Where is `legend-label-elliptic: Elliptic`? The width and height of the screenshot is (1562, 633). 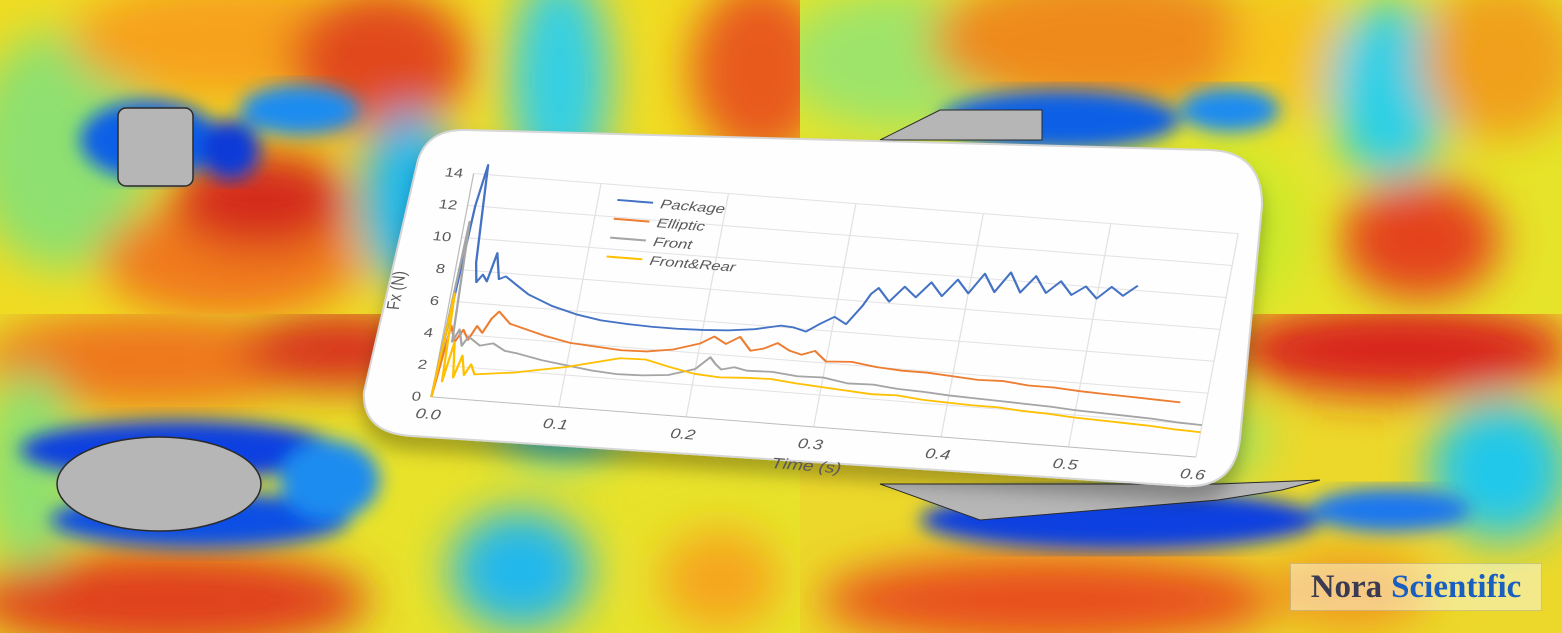 legend-label-elliptic: Elliptic is located at coordinates (681, 225).